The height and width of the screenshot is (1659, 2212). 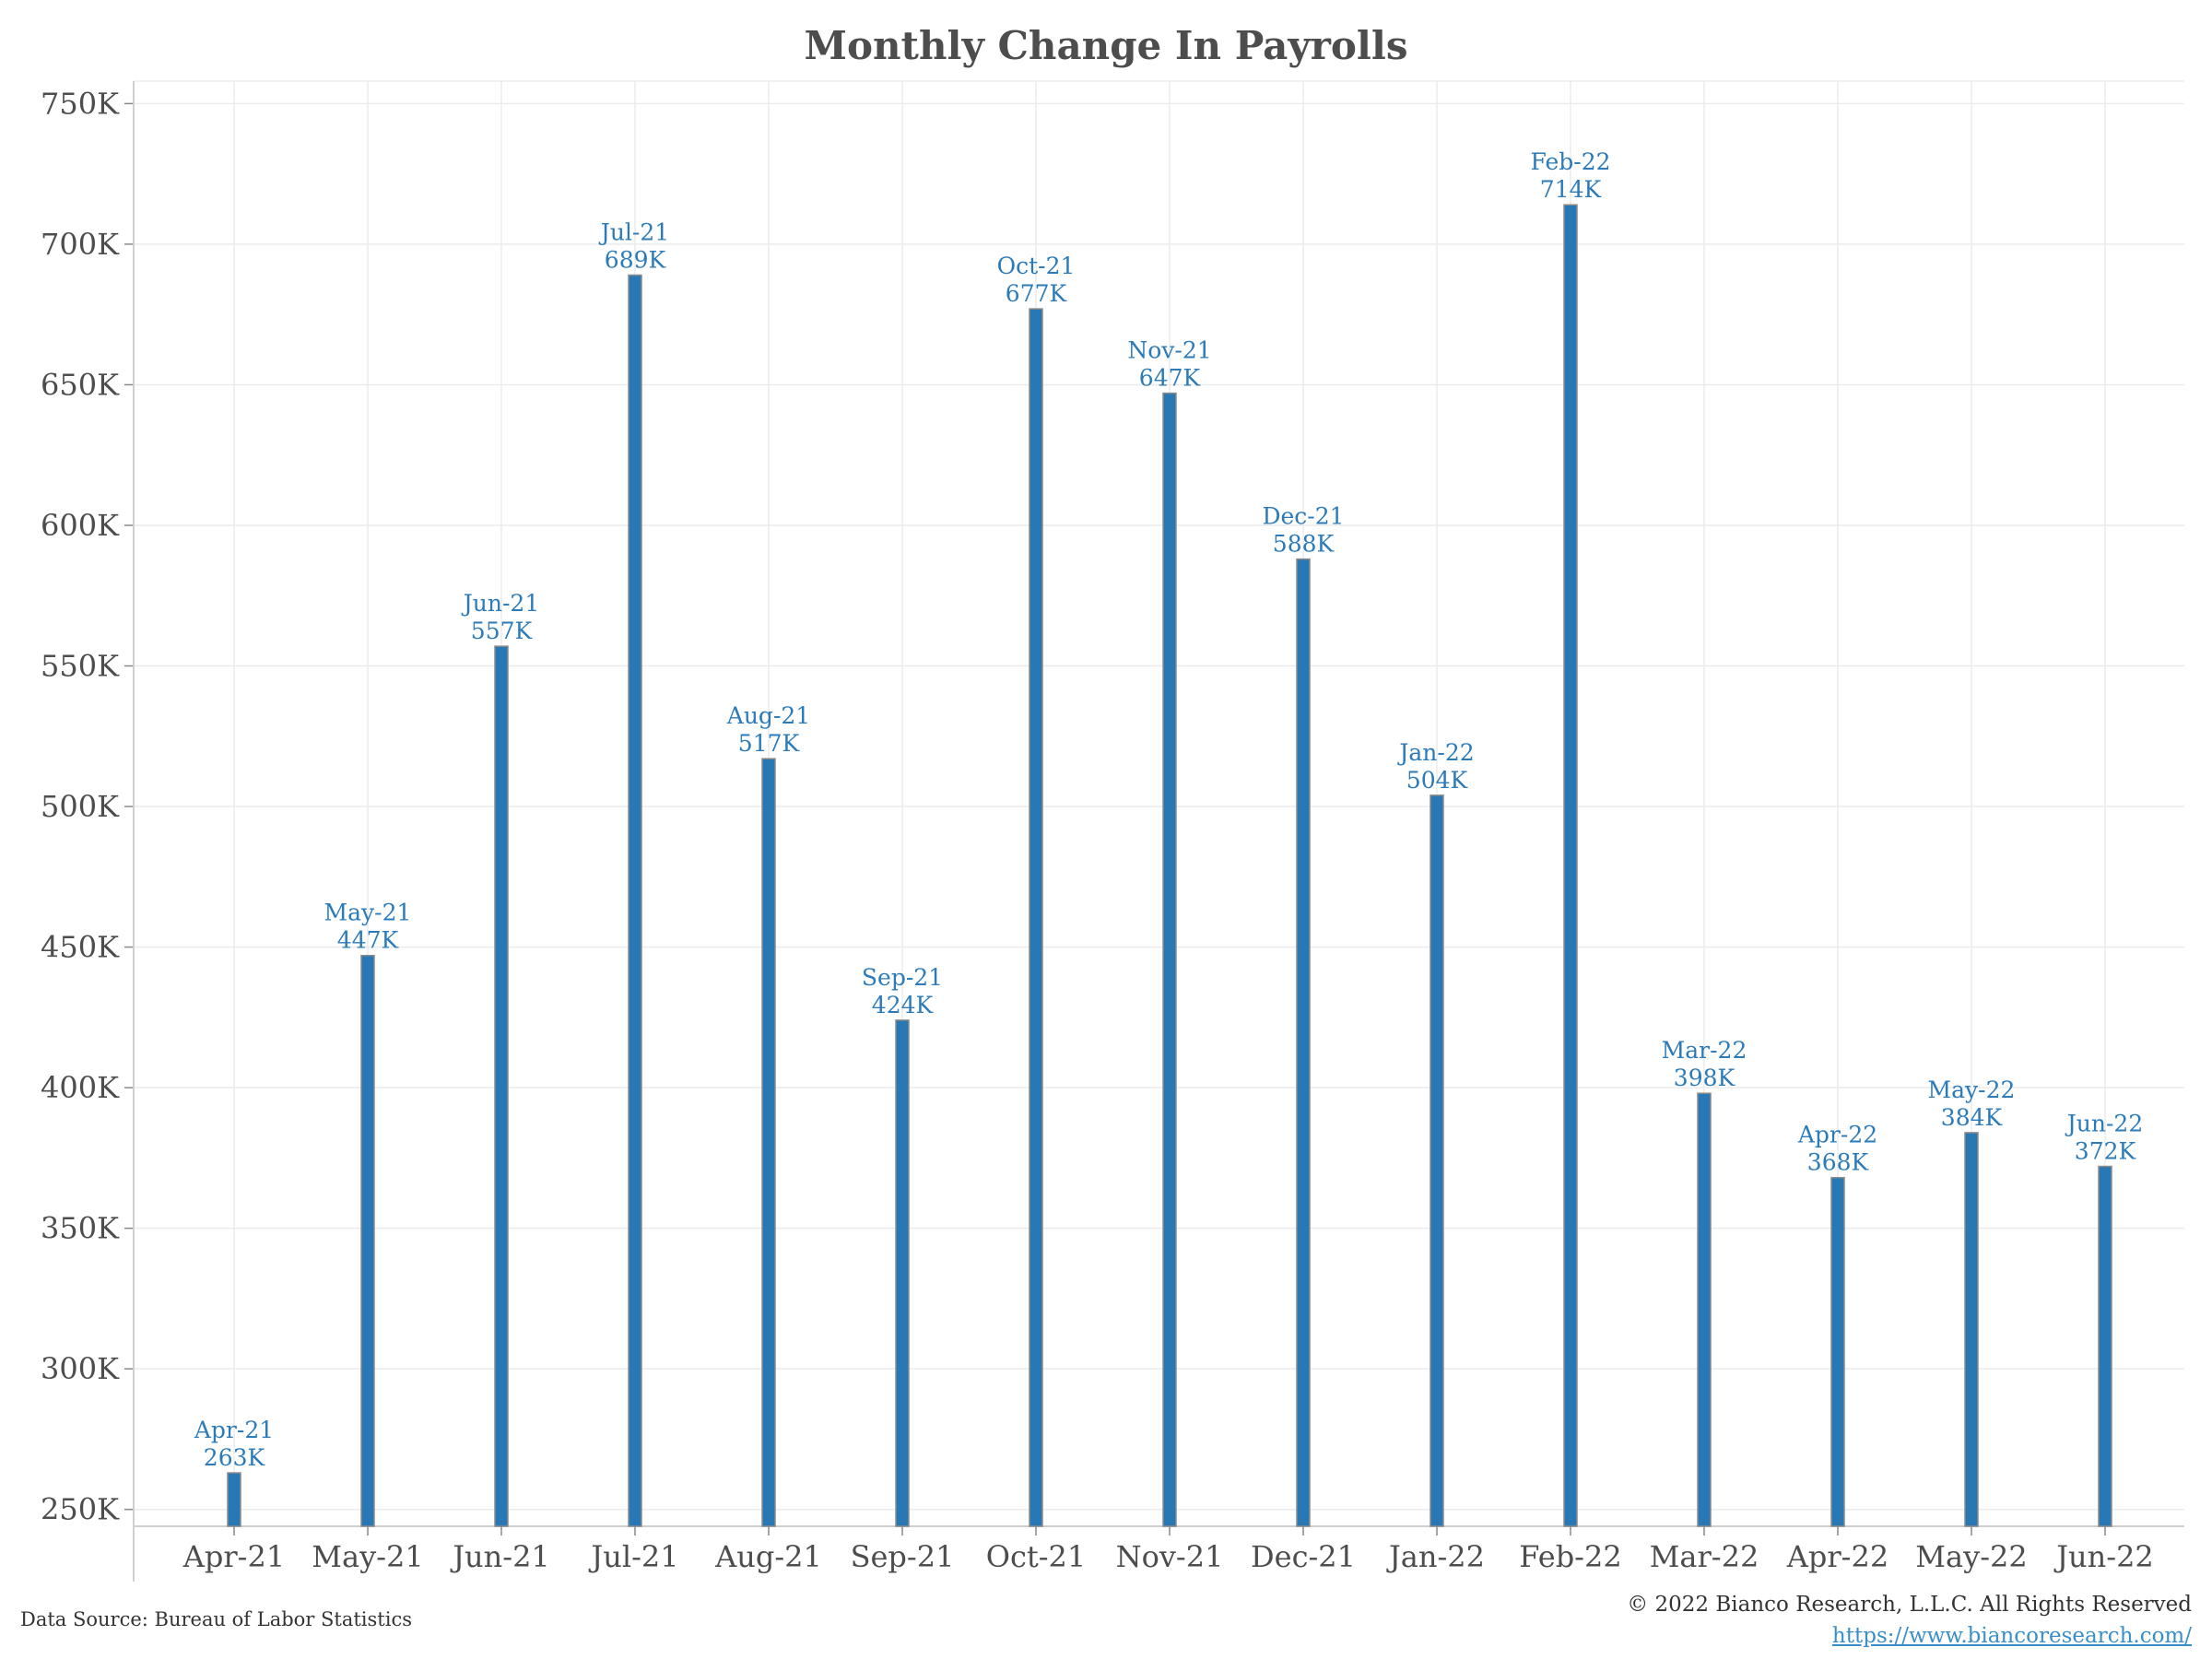 What do you see at coordinates (2106, 1151) in the screenshot?
I see `bar-value-label: 372K` at bounding box center [2106, 1151].